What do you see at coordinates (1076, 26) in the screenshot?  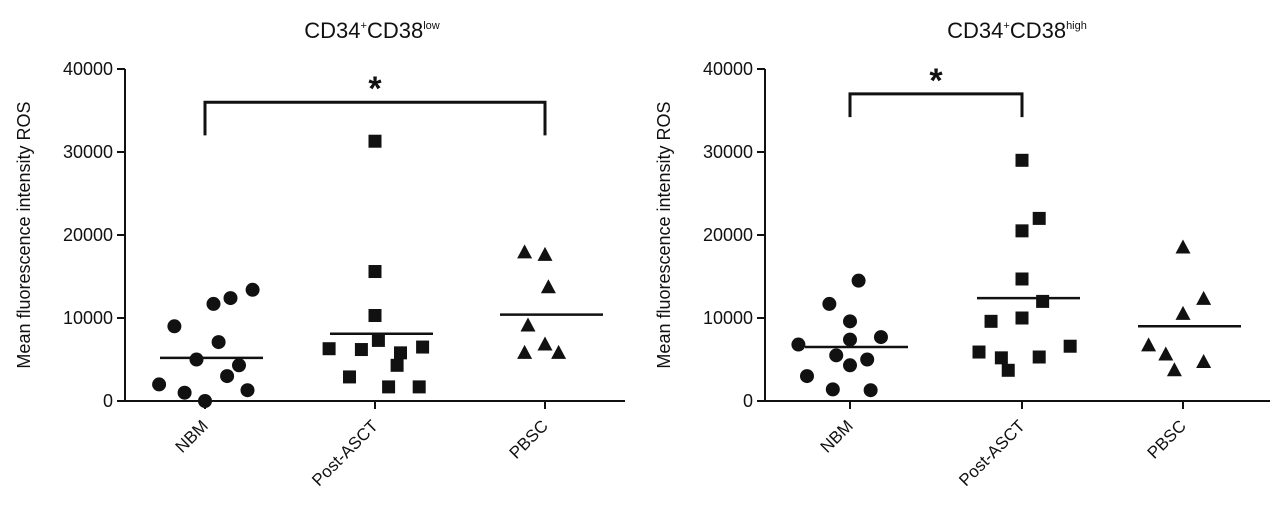 I see `title-sup-level: high` at bounding box center [1076, 26].